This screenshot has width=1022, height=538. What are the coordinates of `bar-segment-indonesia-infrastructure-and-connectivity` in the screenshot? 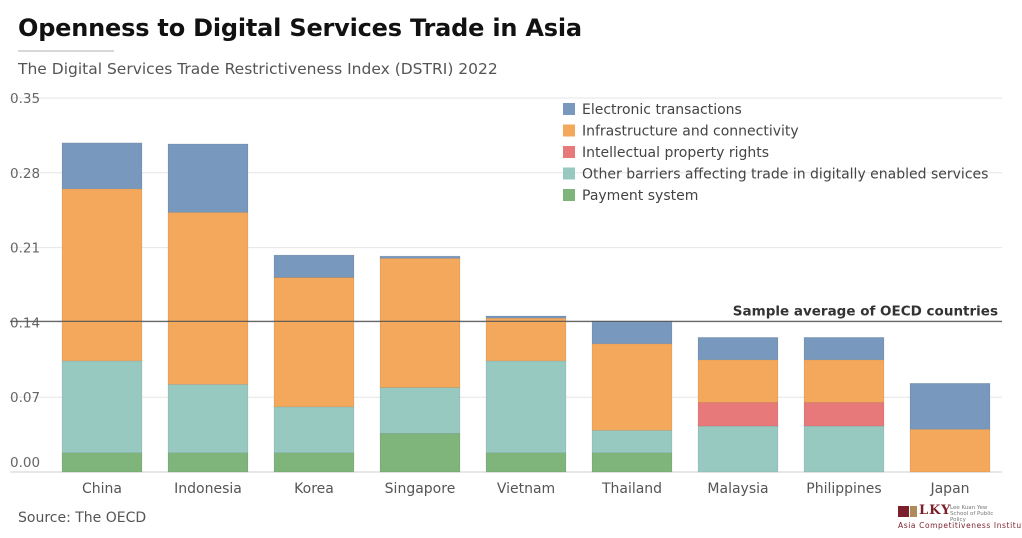 It's located at (208, 298).